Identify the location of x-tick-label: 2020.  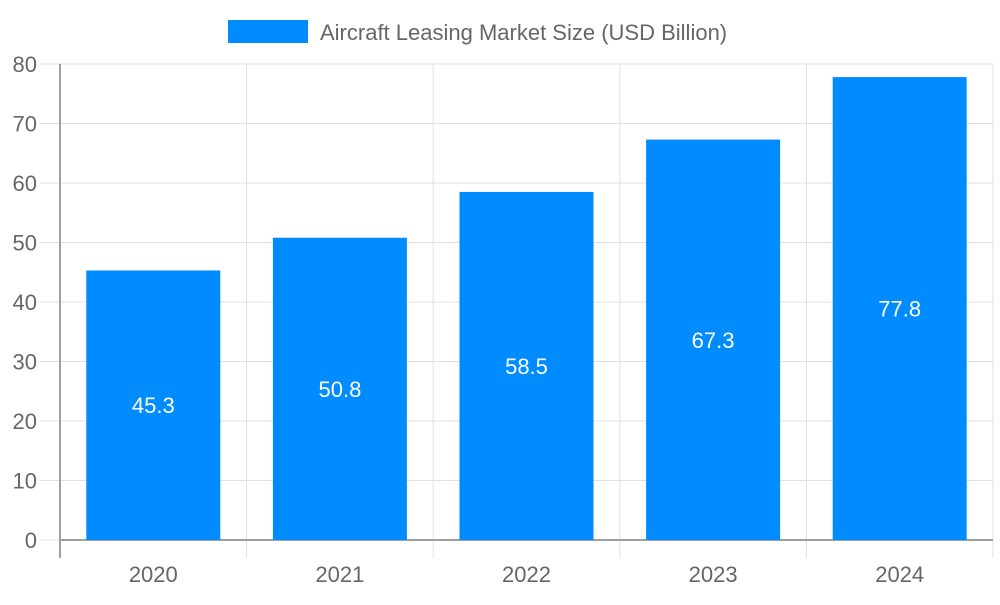
(153, 574).